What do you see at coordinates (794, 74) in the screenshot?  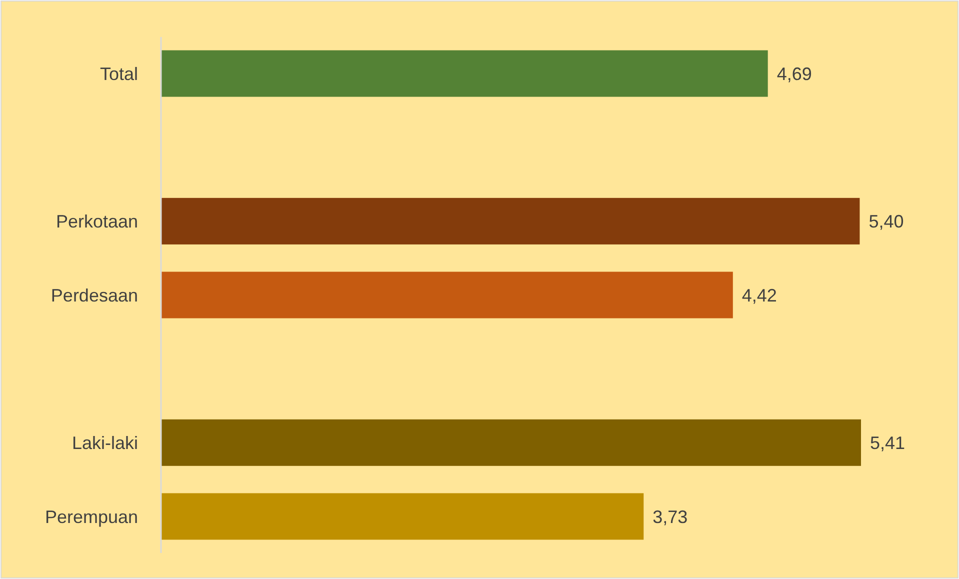 I see `data-label: 4,69` at bounding box center [794, 74].